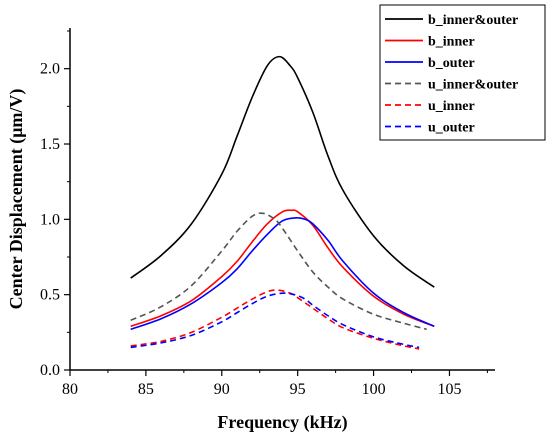  Describe the element at coordinates (16, 199) in the screenshot. I see `y-axis-title: Center Displacement (μm/V)` at that location.